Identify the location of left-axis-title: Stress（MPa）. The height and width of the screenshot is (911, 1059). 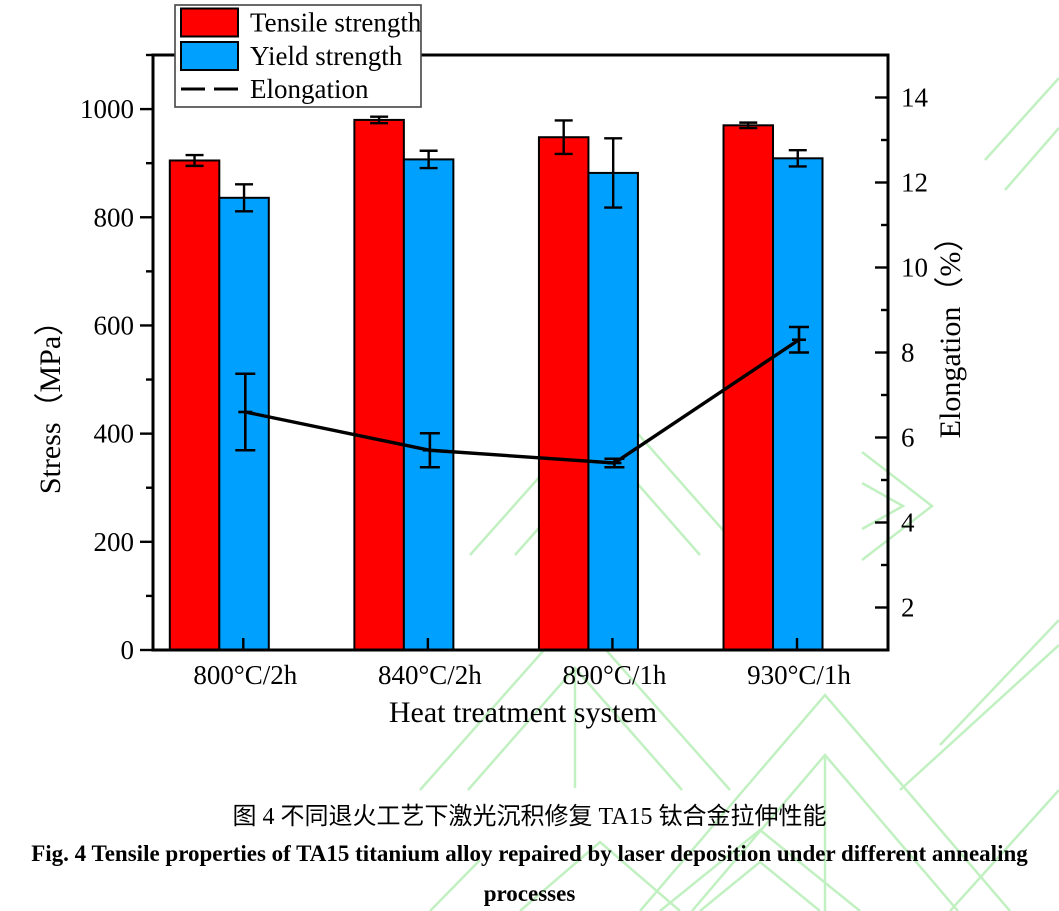
(50, 400).